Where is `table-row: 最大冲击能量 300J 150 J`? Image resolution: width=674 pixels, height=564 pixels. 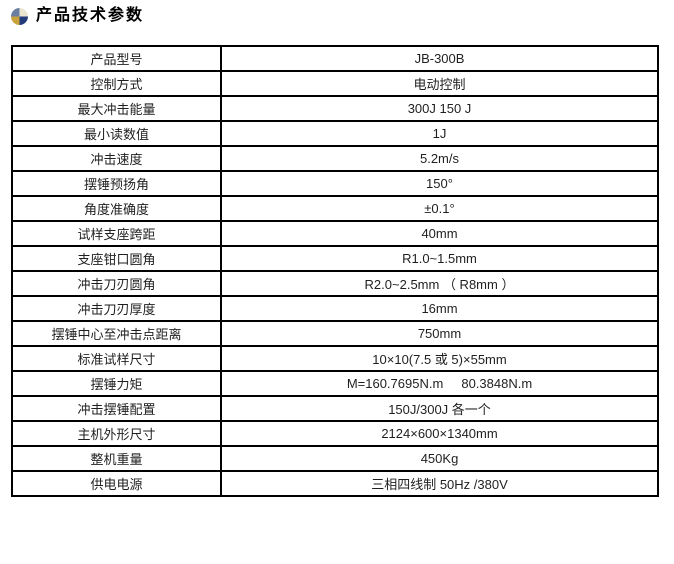
table-row: 最大冲击能量 300J 150 J is located at coordinates (335, 108).